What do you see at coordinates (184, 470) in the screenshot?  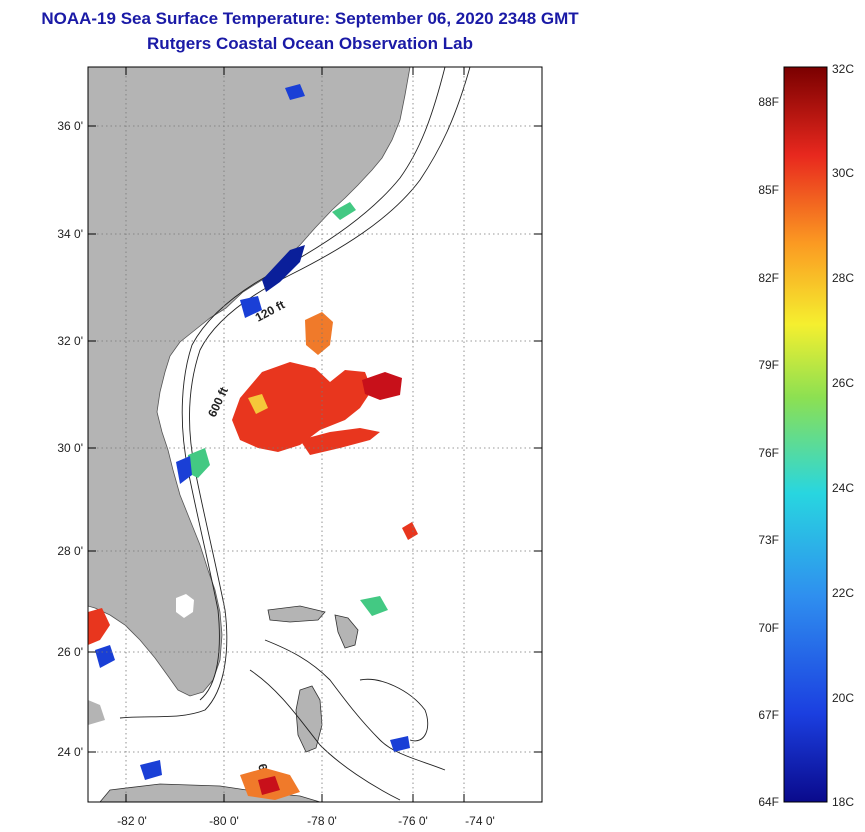 I see `sst-patch-blue-coastal` at bounding box center [184, 470].